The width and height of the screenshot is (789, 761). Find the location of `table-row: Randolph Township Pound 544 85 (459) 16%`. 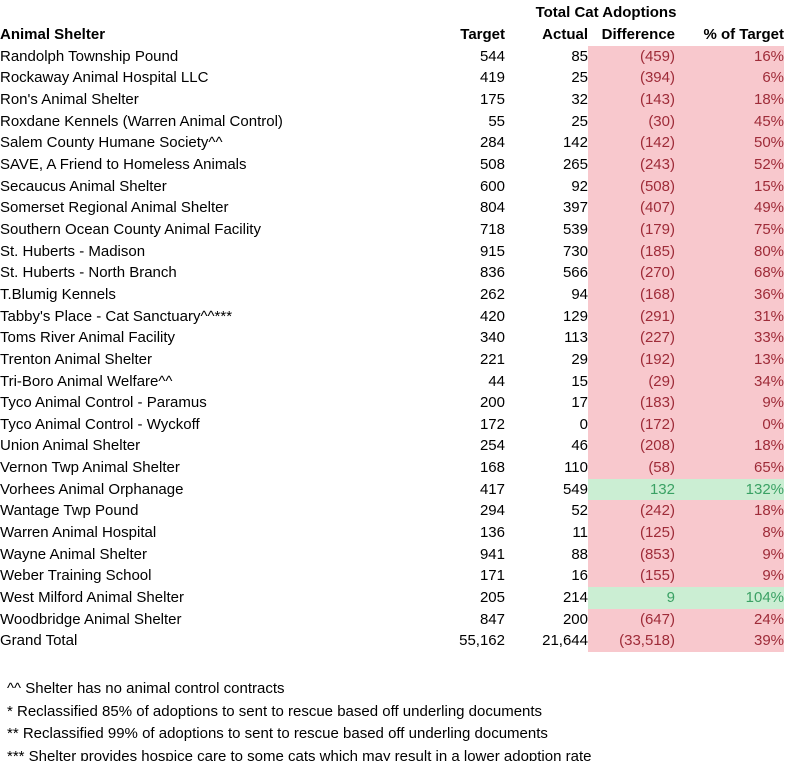

table-row: Randolph Township Pound 544 85 (459) 16% is located at coordinates (392, 56).